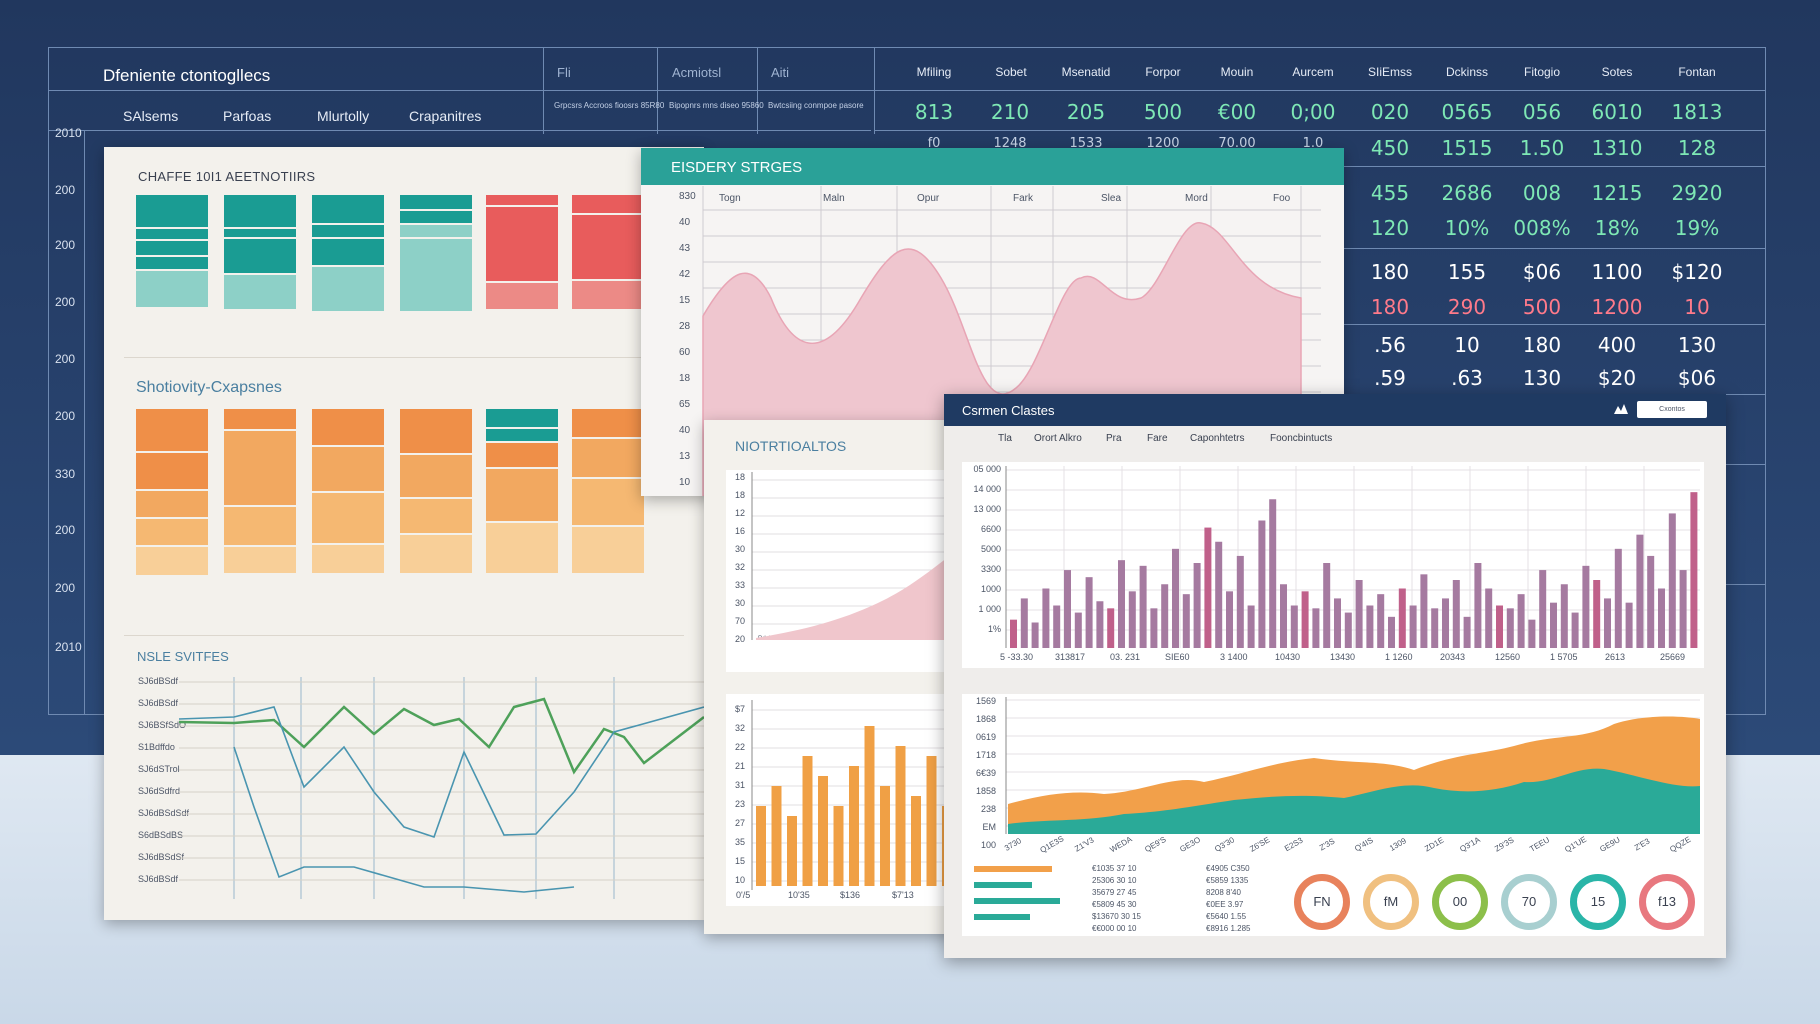  What do you see at coordinates (1023, 198) in the screenshot?
I see `column-header: Fark` at bounding box center [1023, 198].